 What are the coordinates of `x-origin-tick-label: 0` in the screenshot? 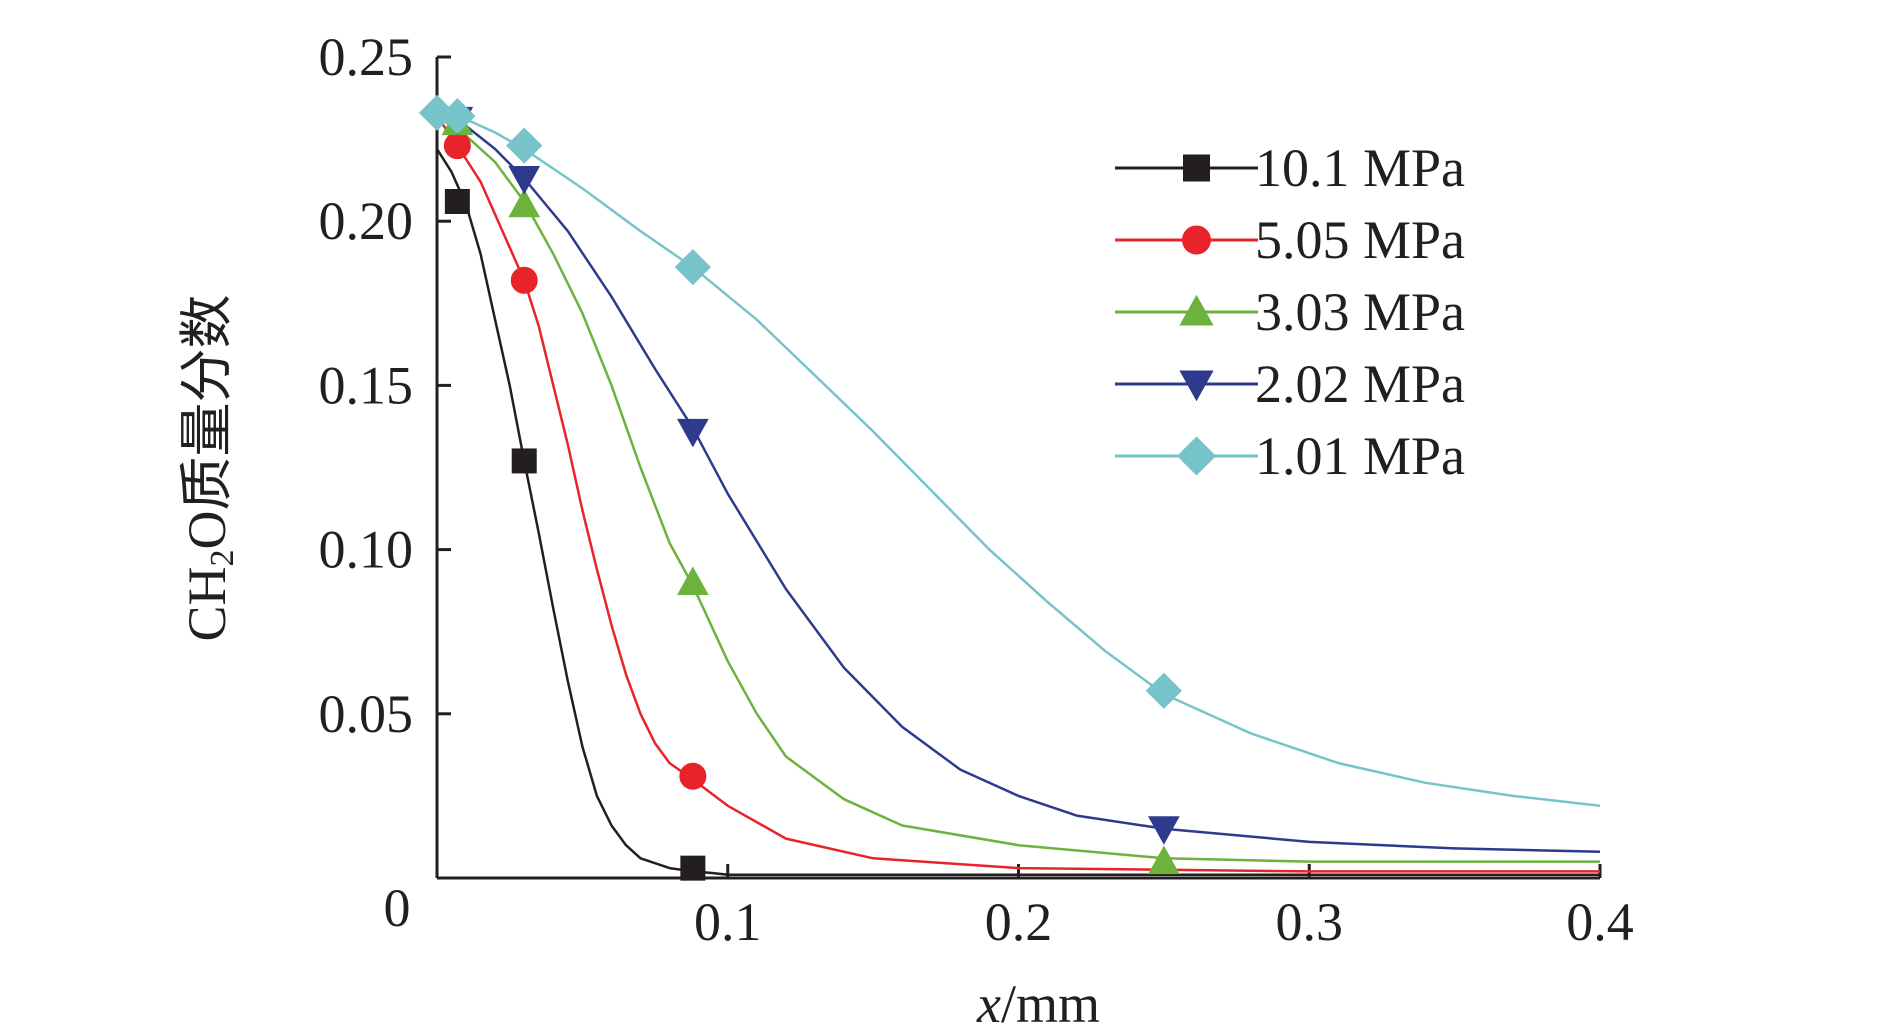 It's located at (397, 908).